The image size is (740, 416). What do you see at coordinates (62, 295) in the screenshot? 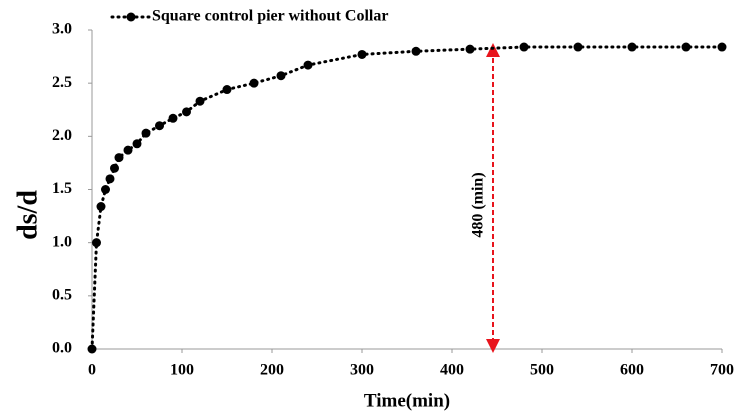
I see `y-tick-label: 0.5` at bounding box center [62, 295].